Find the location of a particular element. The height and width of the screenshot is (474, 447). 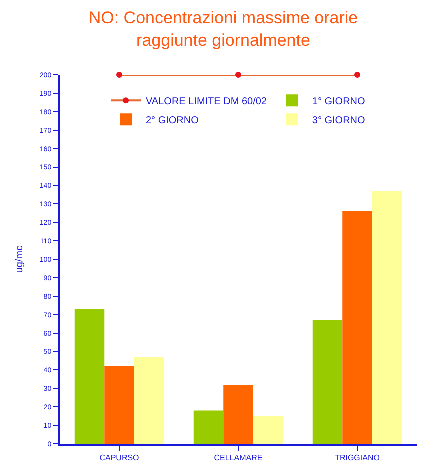

chart-title: NO: Concentrazioni massime orarie raggiunte giornalmente is located at coordinates (223, 29).